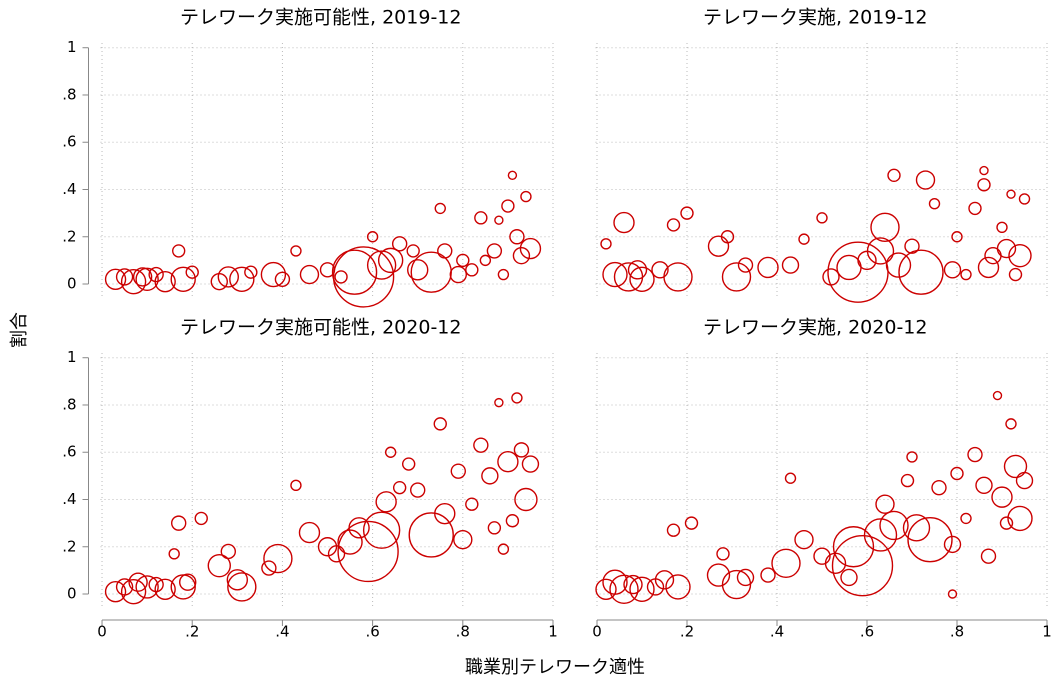  Describe the element at coordinates (69, 499) in the screenshot. I see `y-tick-label: .4` at that location.